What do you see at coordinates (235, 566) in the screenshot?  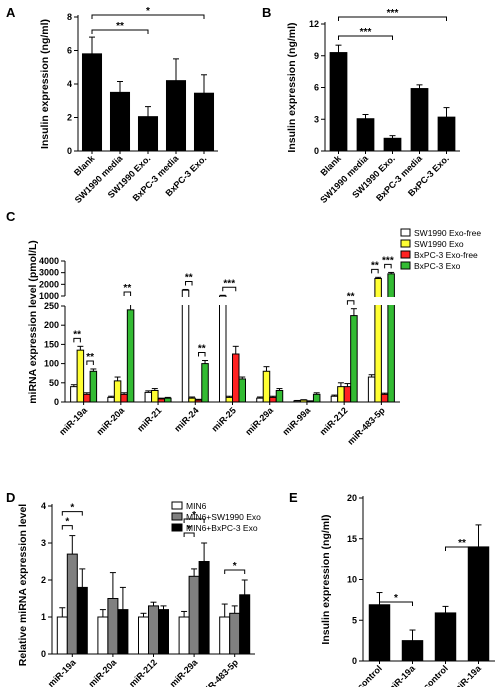 I see `sig-D-2-0-label: *` at bounding box center [235, 566].